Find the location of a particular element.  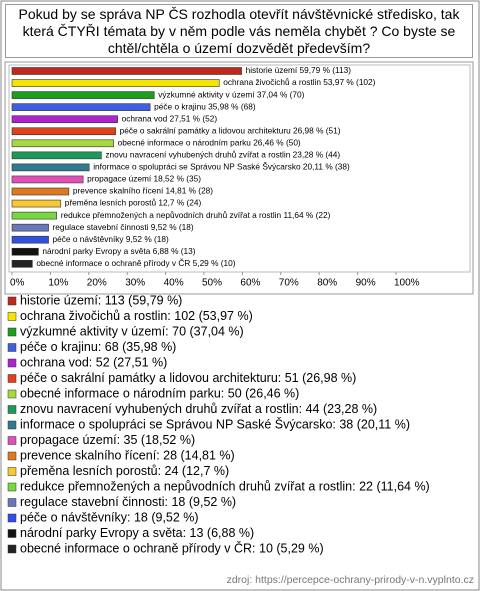

data-label: péče o návštěvníky 9,52 % (18) is located at coordinates (111, 239).